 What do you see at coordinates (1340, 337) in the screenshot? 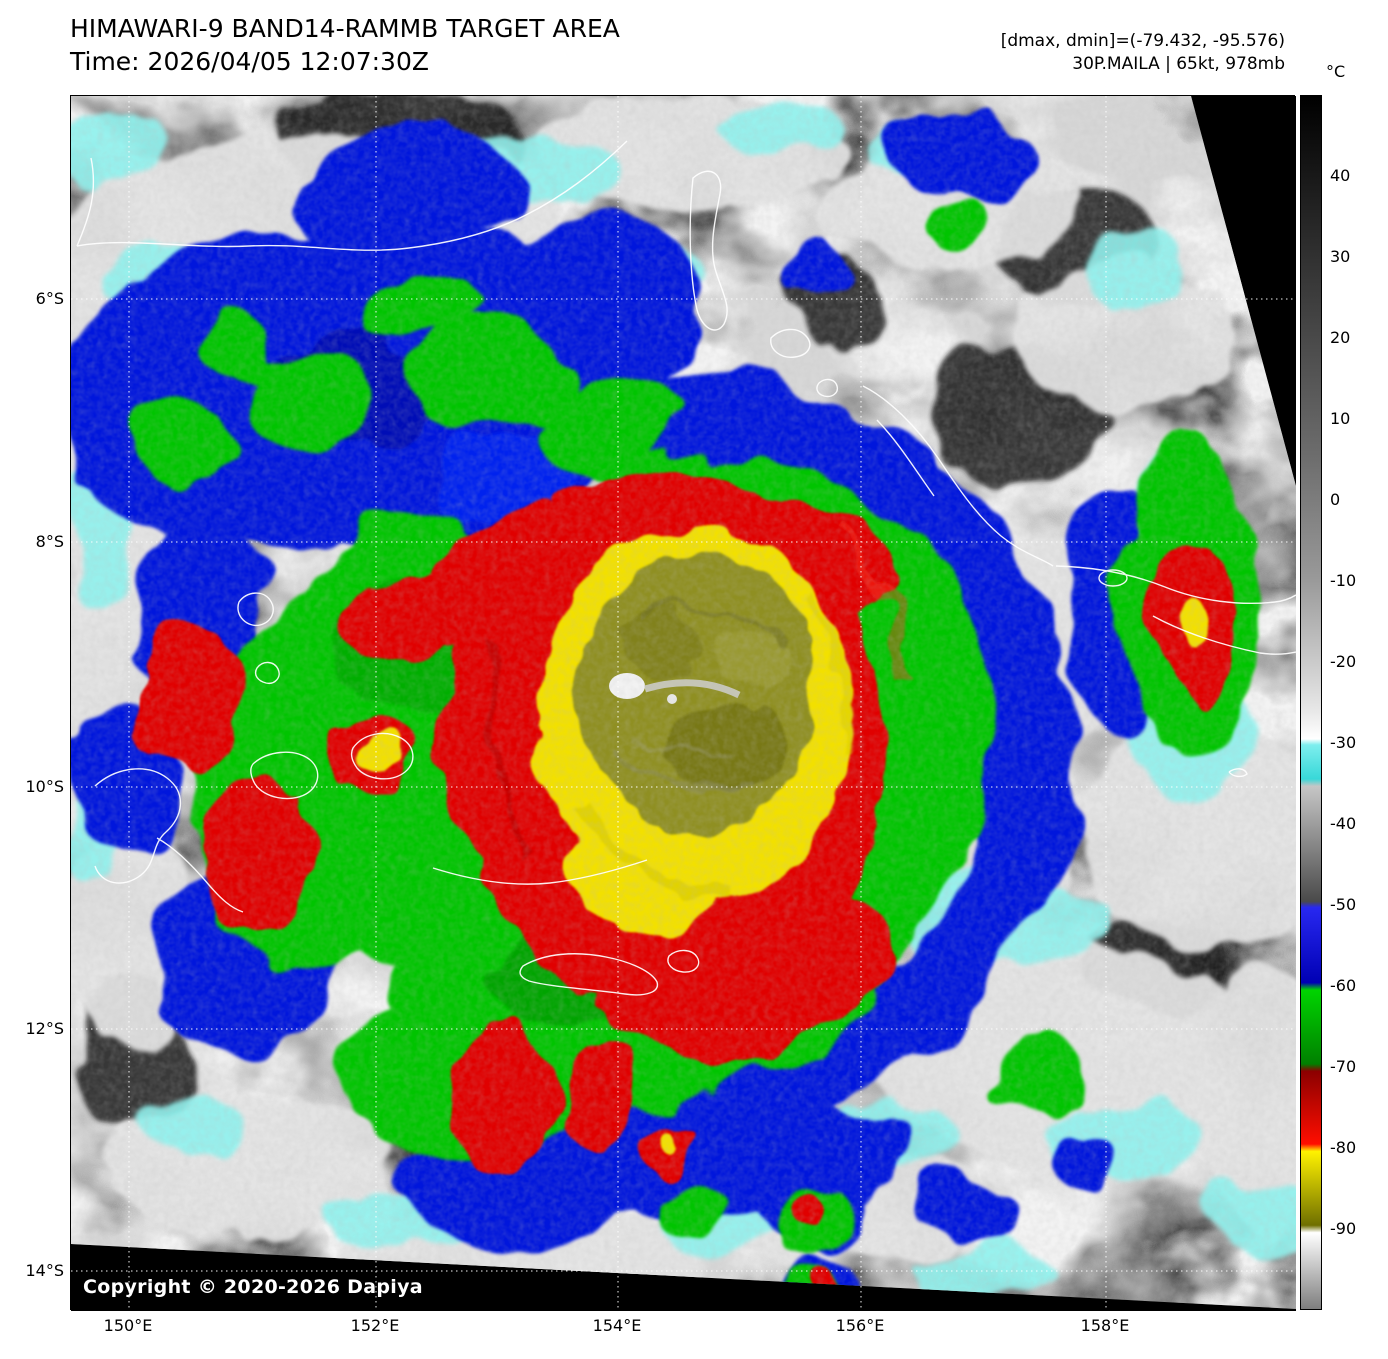
I see `colorbar-tick-20: 20` at bounding box center [1340, 337].